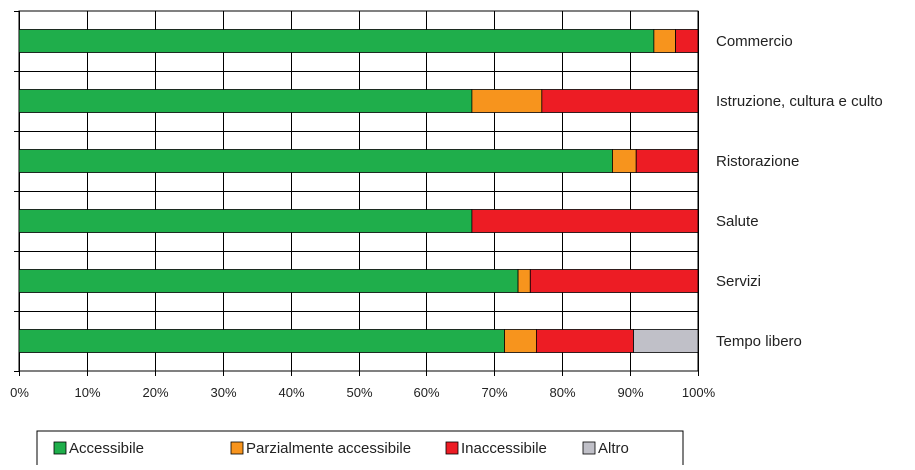 The image size is (915, 470). Describe the element at coordinates (507, 101) in the screenshot. I see `bar-istruzione-cultura-e-culto-parzialmente-accessibile` at that location.